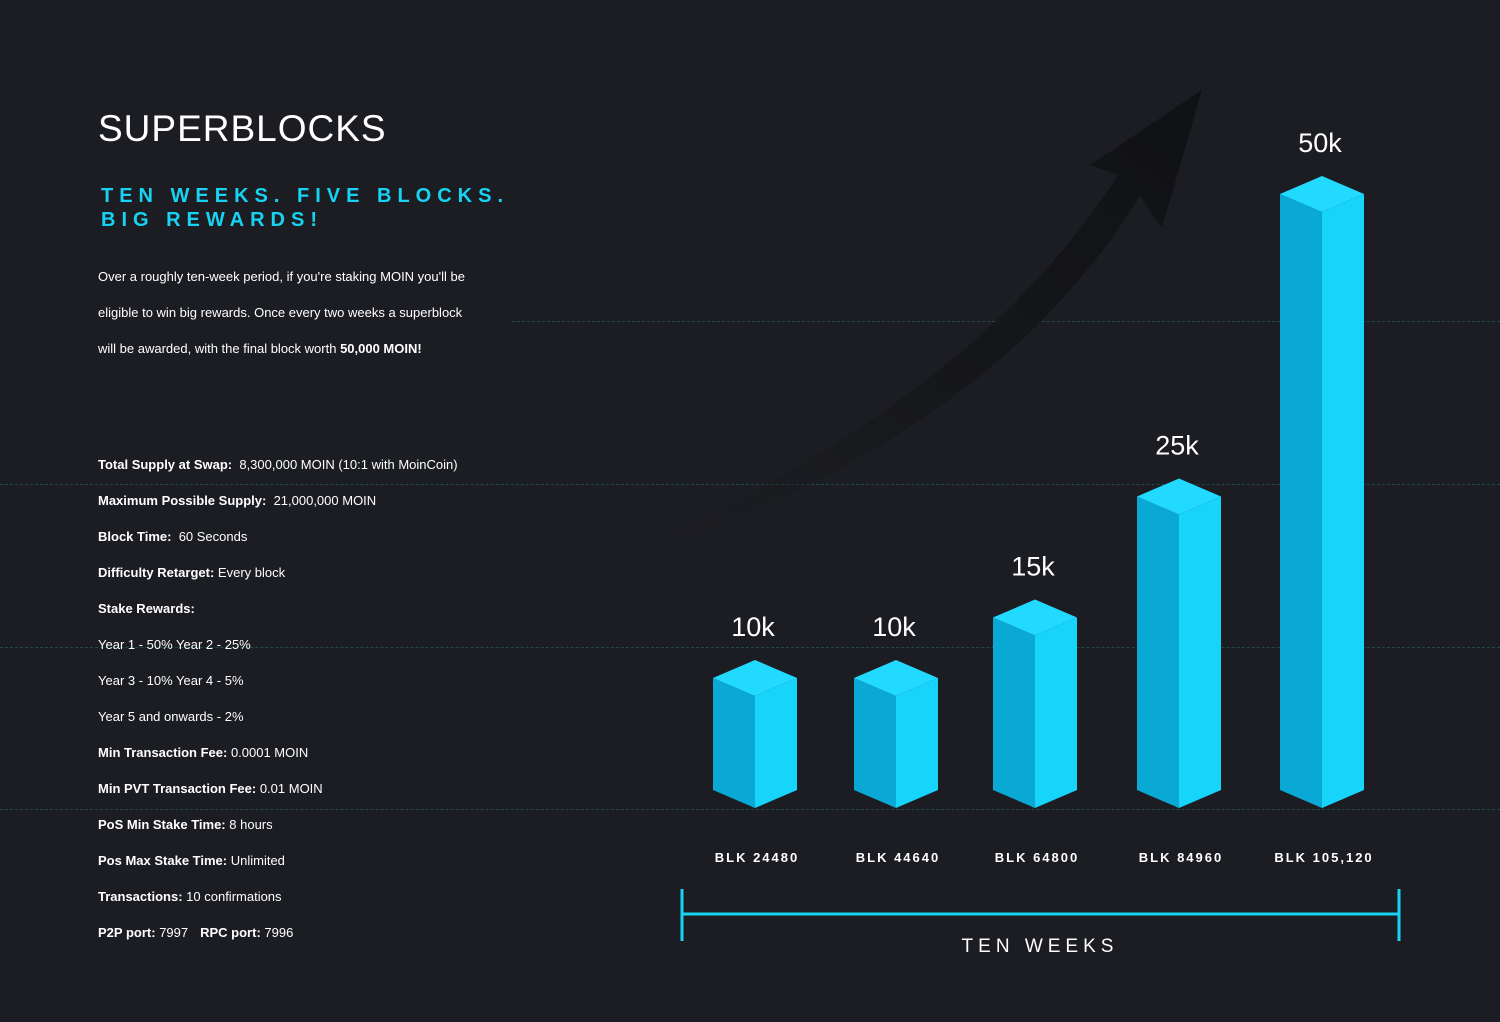  Describe the element at coordinates (174, 932) in the screenshot. I see `p2p-port-value: 7997` at that location.